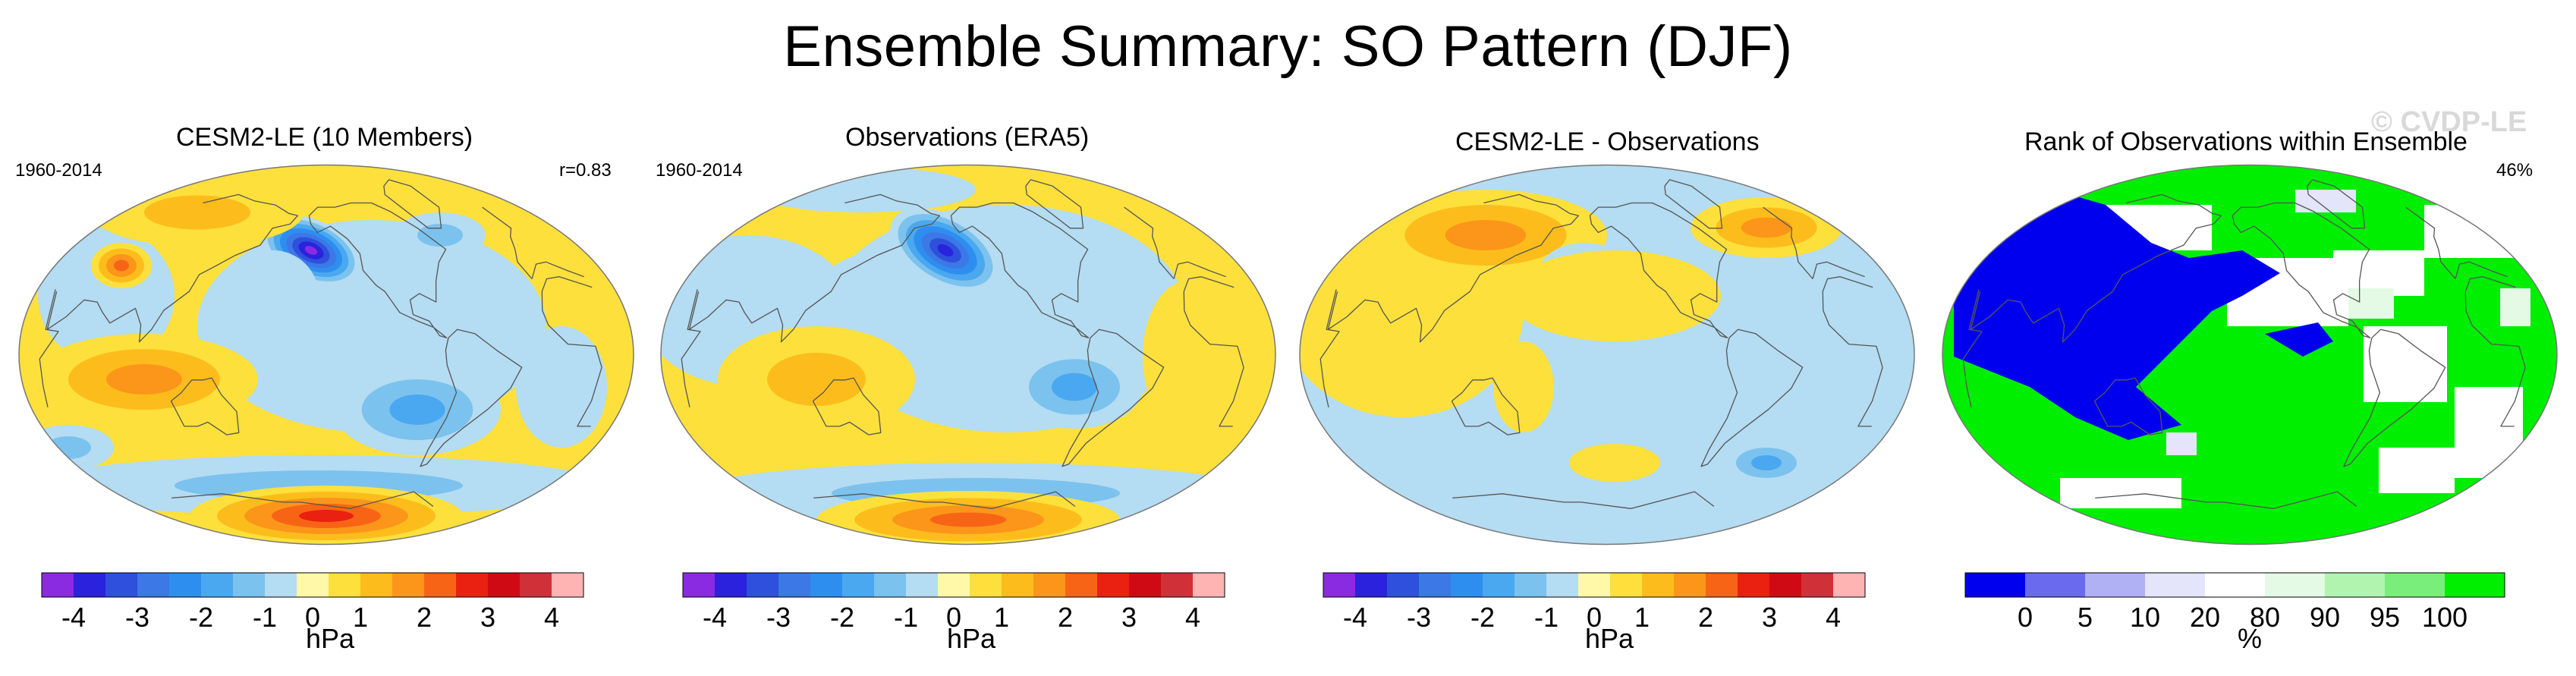  What do you see at coordinates (2325, 617) in the screenshot?
I see `svg-text: 90` at bounding box center [2325, 617].